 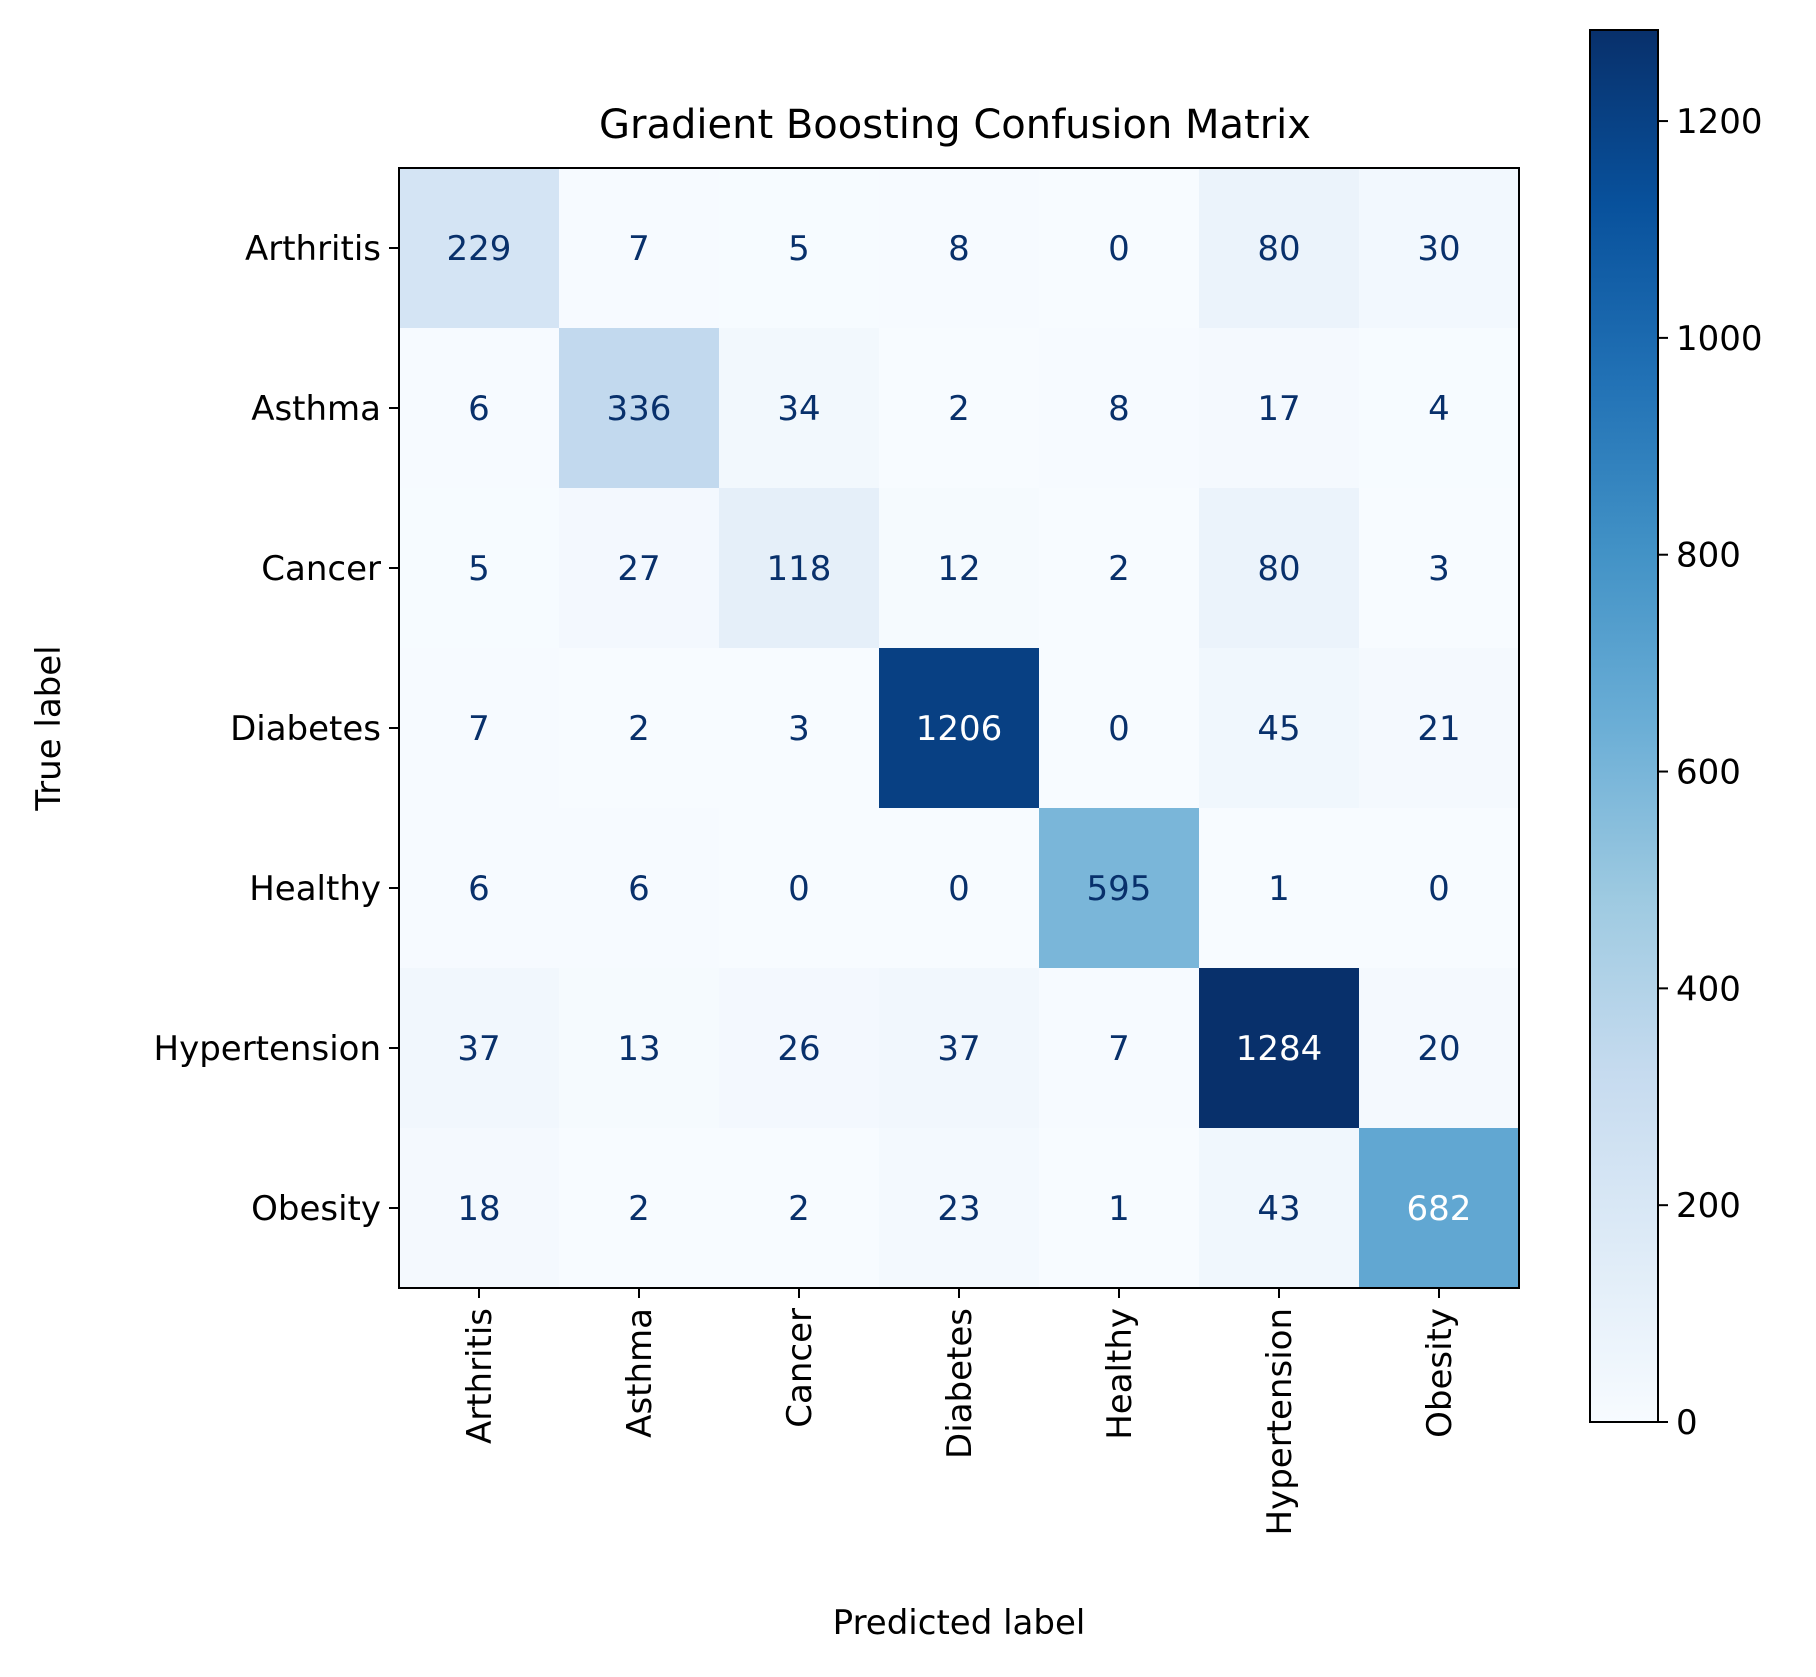 I want to click on cell-value-label: 4, so click(x=1439, y=409).